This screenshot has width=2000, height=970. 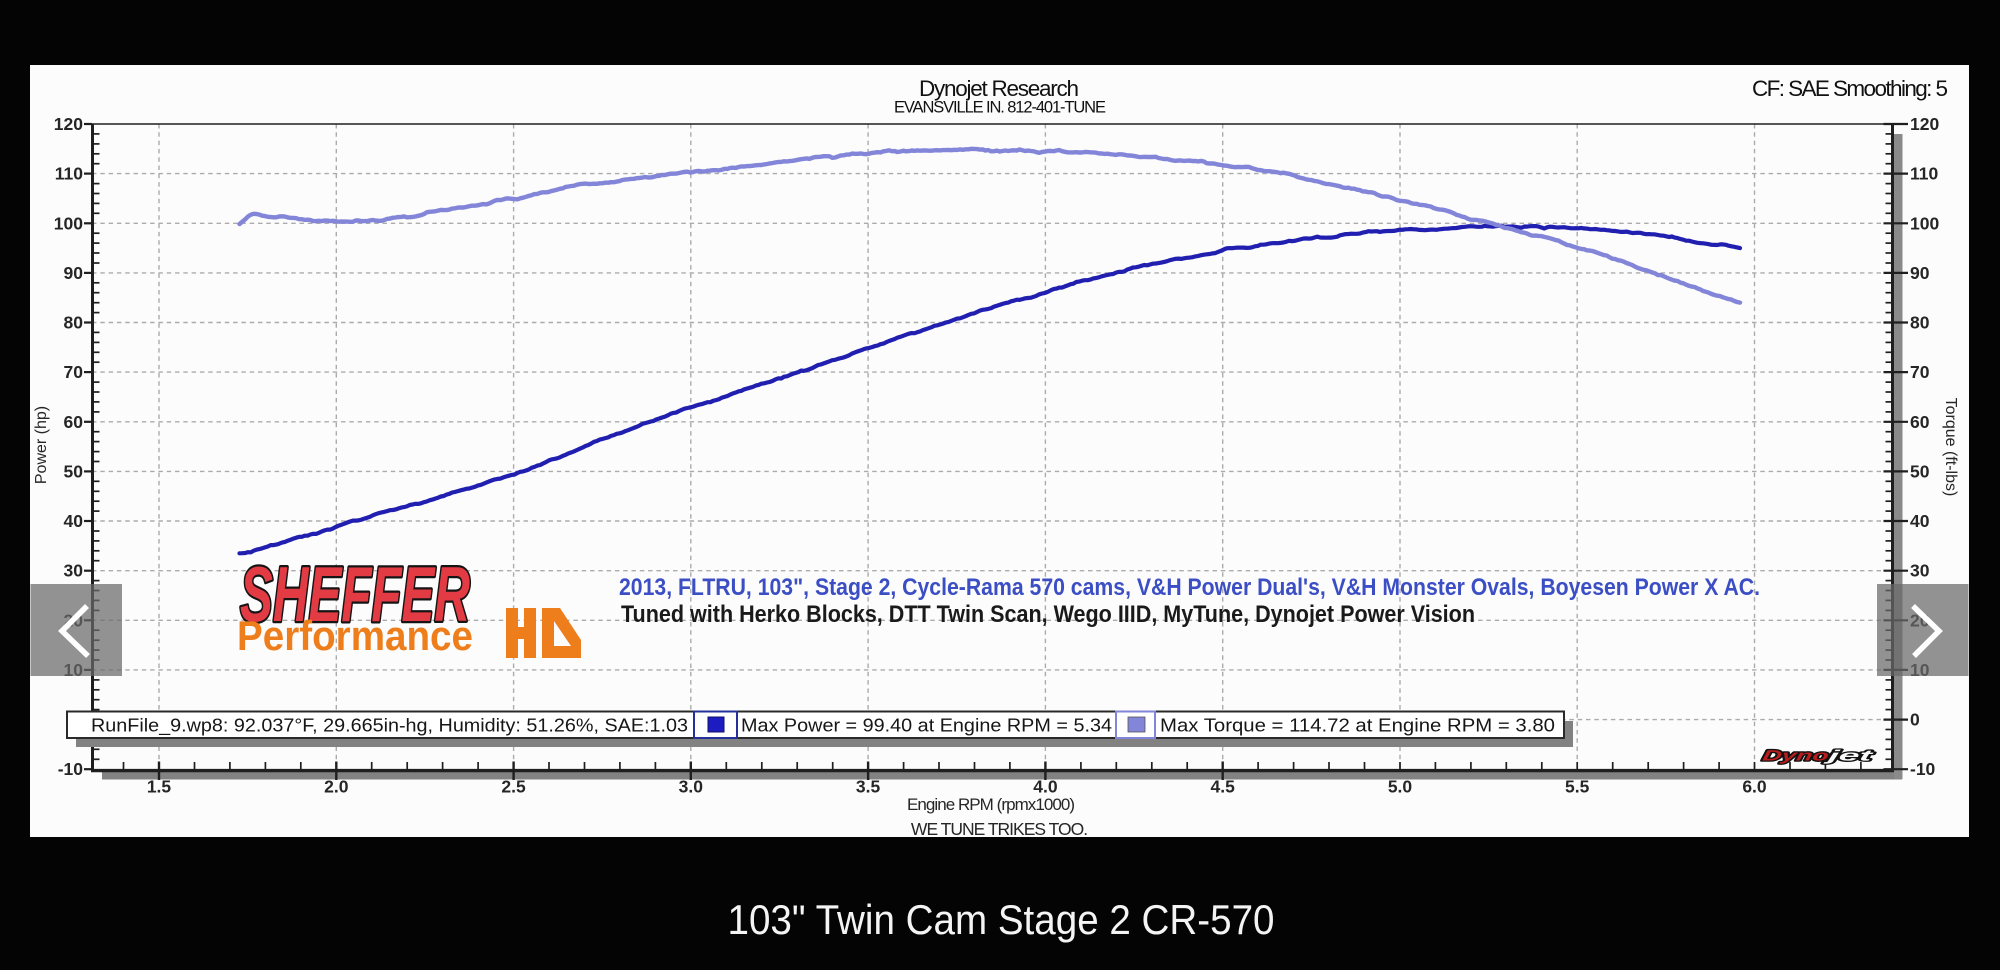 I want to click on svg-text: Dyno, so click(x=1795, y=756).